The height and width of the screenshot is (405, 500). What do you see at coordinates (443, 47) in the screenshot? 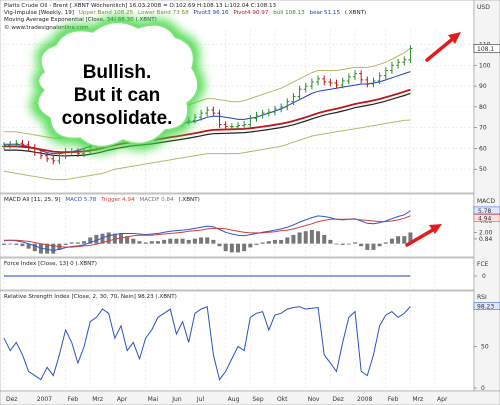
I see `price-arrow` at bounding box center [443, 47].